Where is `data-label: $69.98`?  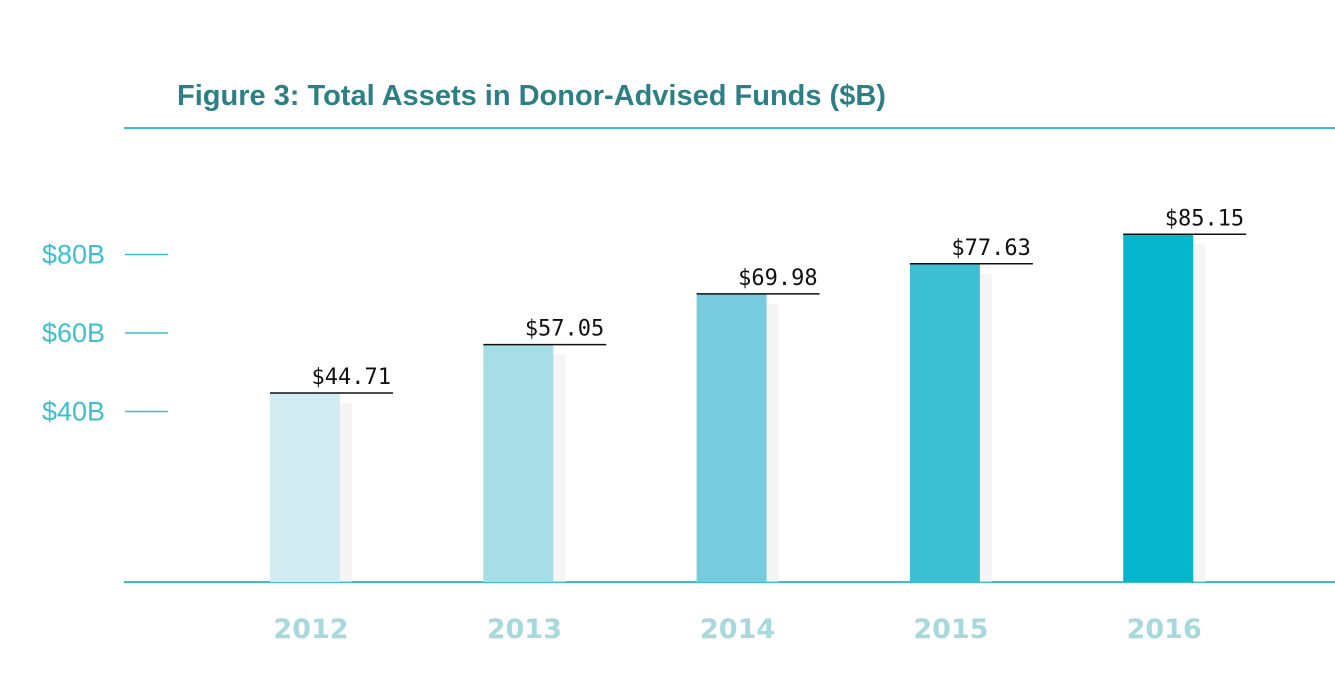 data-label: $69.98 is located at coordinates (777, 278).